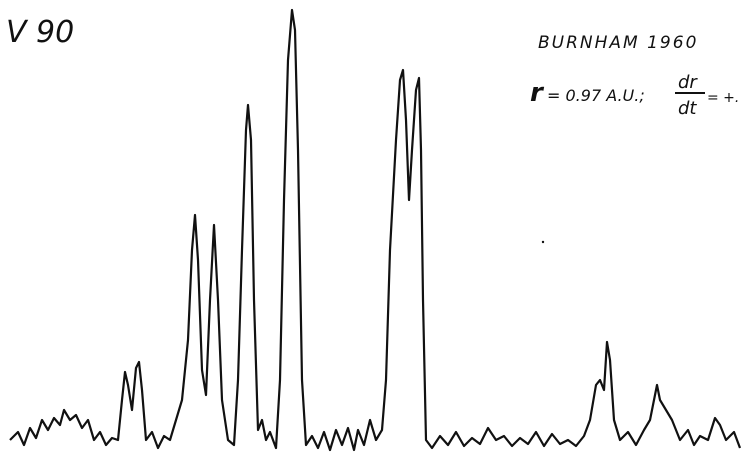 This screenshot has height=461, width=741. What do you see at coordinates (618, 43) in the screenshot?
I see `source-label: BURNHAM 1960` at bounding box center [618, 43].